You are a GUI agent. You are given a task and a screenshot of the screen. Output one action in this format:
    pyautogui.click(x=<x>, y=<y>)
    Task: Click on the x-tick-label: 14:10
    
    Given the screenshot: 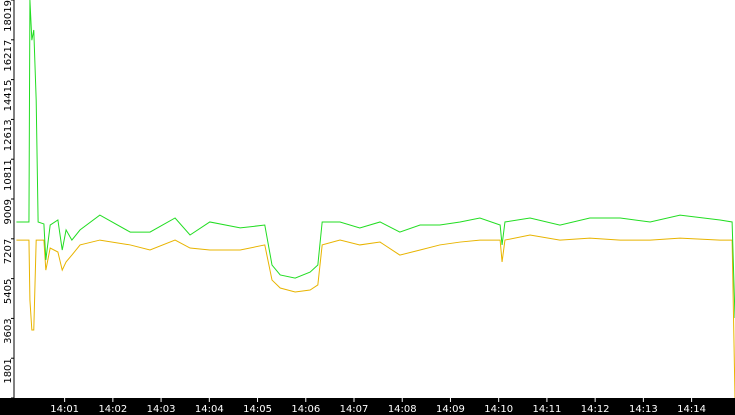 What is the action you would take?
    pyautogui.click(x=498, y=409)
    